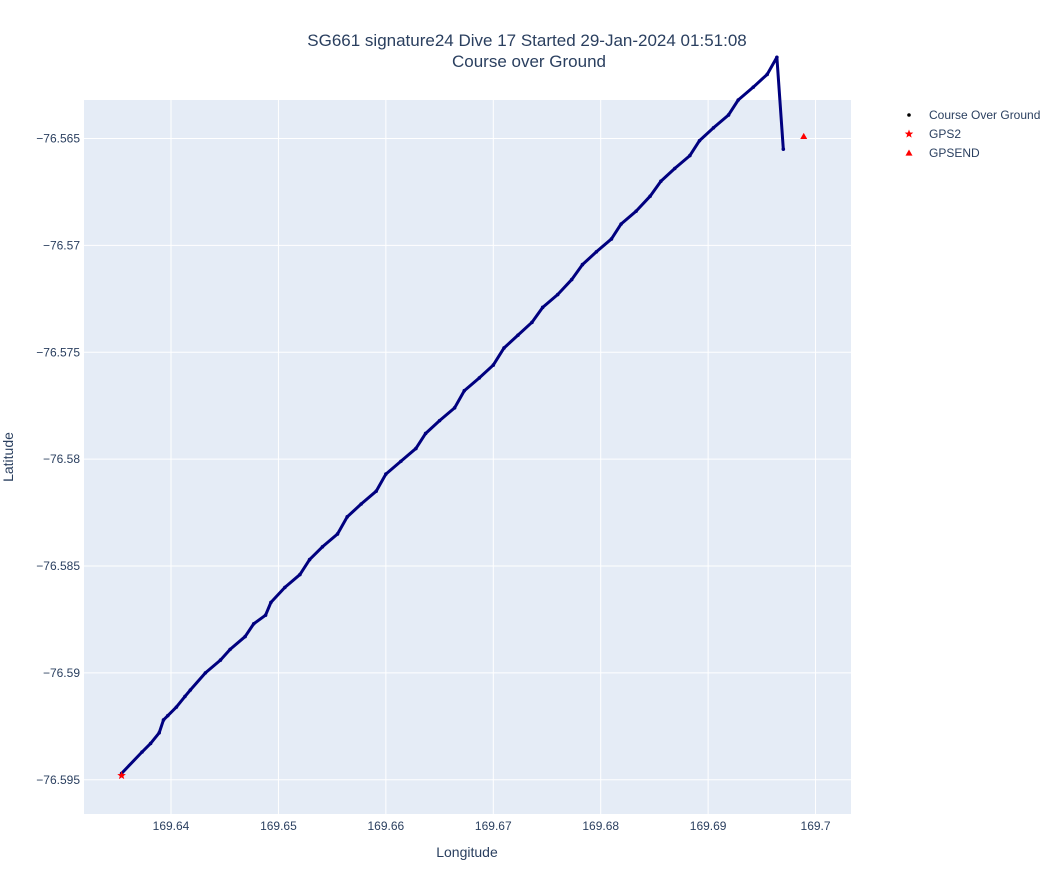 The image size is (1058, 894). What do you see at coordinates (493, 826) in the screenshot?
I see `x-tick-label: 169.67` at bounding box center [493, 826].